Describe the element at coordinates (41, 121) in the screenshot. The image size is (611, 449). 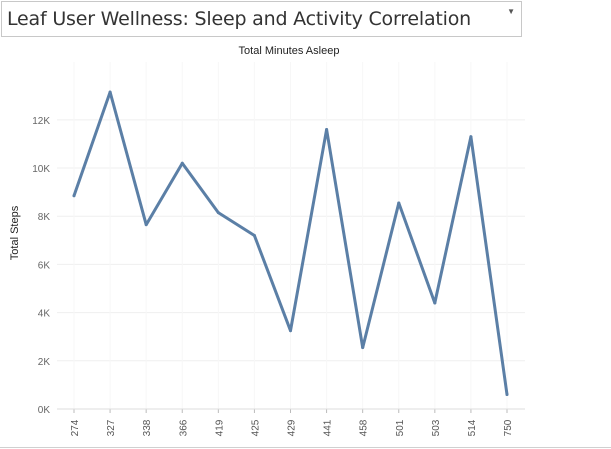
I see `y-tick-label: 12K` at that location.